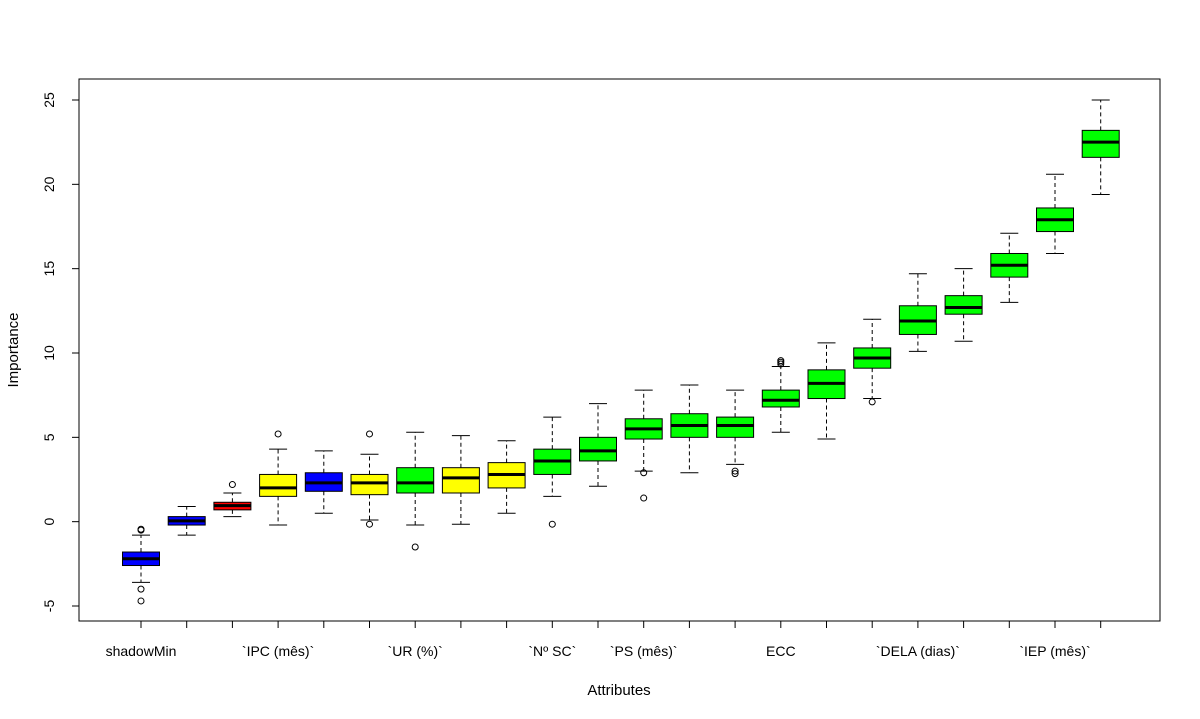 Image resolution: width=1200 pixels, height=719 pixels. Describe the element at coordinates (644, 651) in the screenshot. I see `x-tick-label: `PS (mês)`` at that location.